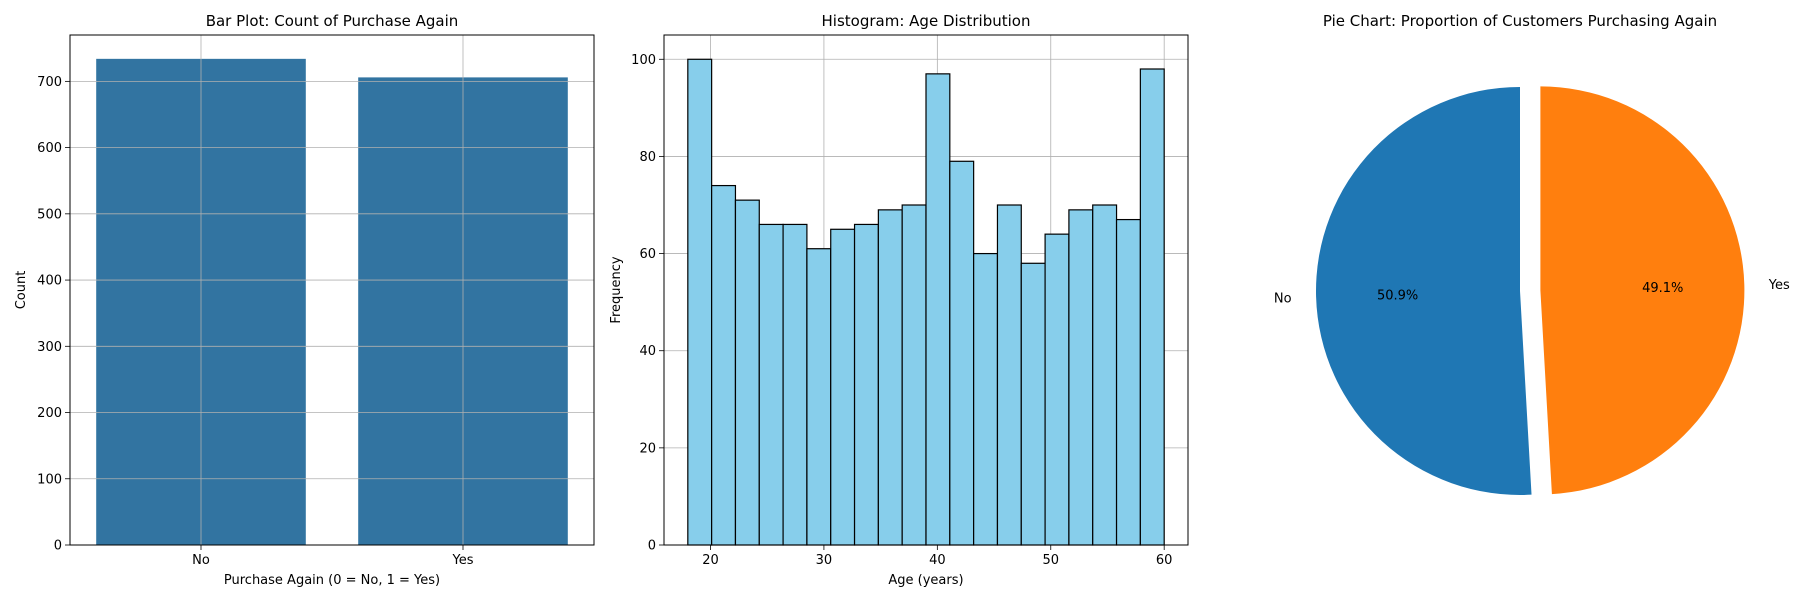 This screenshot has width=1800, height=600. Describe the element at coordinates (1050, 560) in the screenshot. I see `x-tick-label: 50` at that location.